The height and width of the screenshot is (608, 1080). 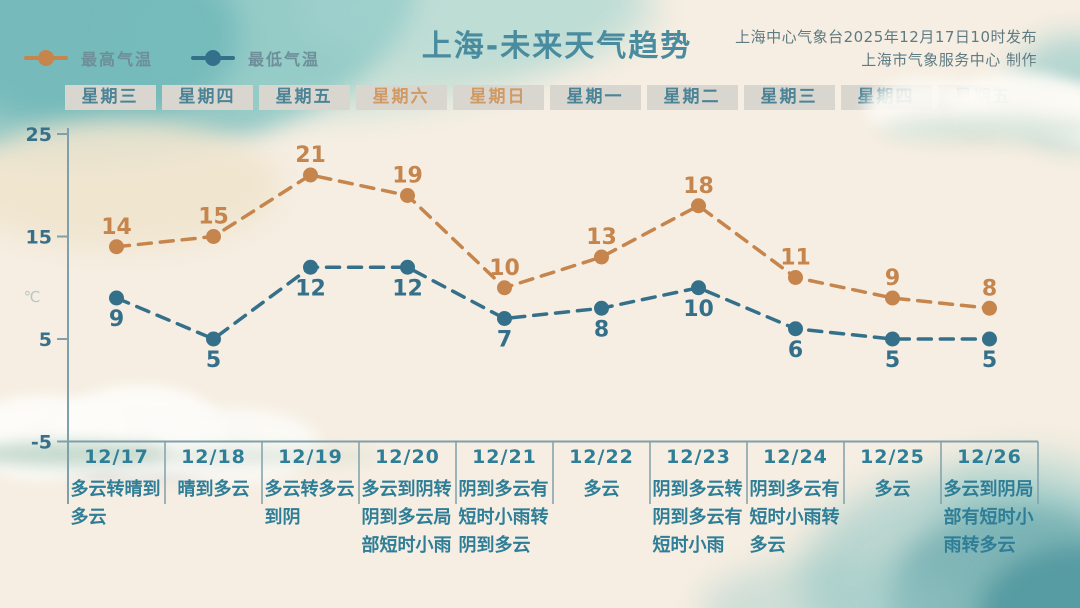 I want to click on temp-label-high: 9, so click(x=892, y=278).